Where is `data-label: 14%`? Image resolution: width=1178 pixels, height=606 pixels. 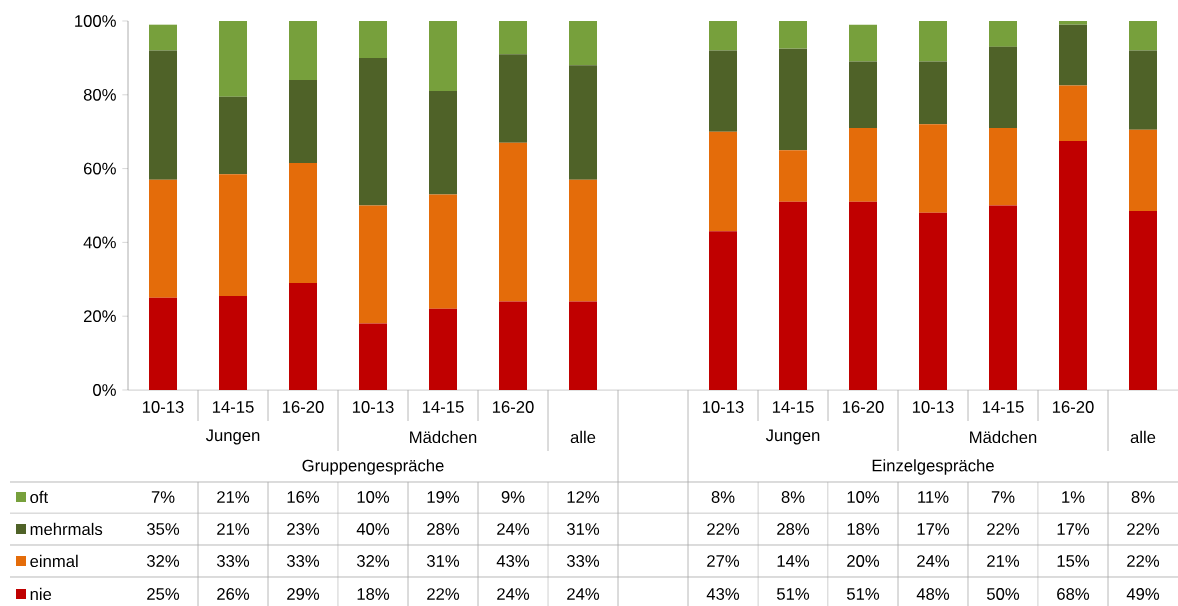
data-label: 14% is located at coordinates (793, 561).